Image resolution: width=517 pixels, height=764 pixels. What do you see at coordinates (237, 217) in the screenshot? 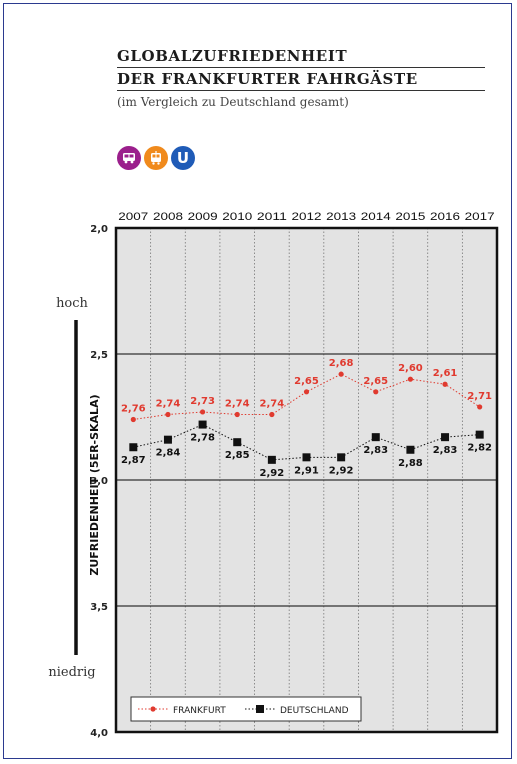
I see `x-tick-label: 2010` at bounding box center [237, 217].